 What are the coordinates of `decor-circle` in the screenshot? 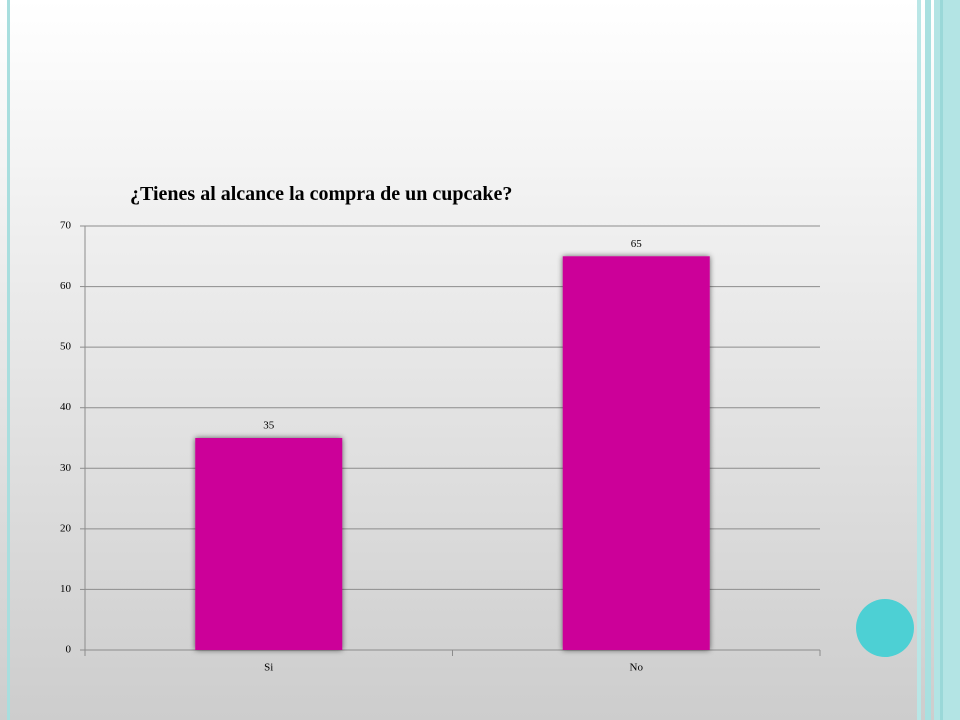 It's located at (885, 628).